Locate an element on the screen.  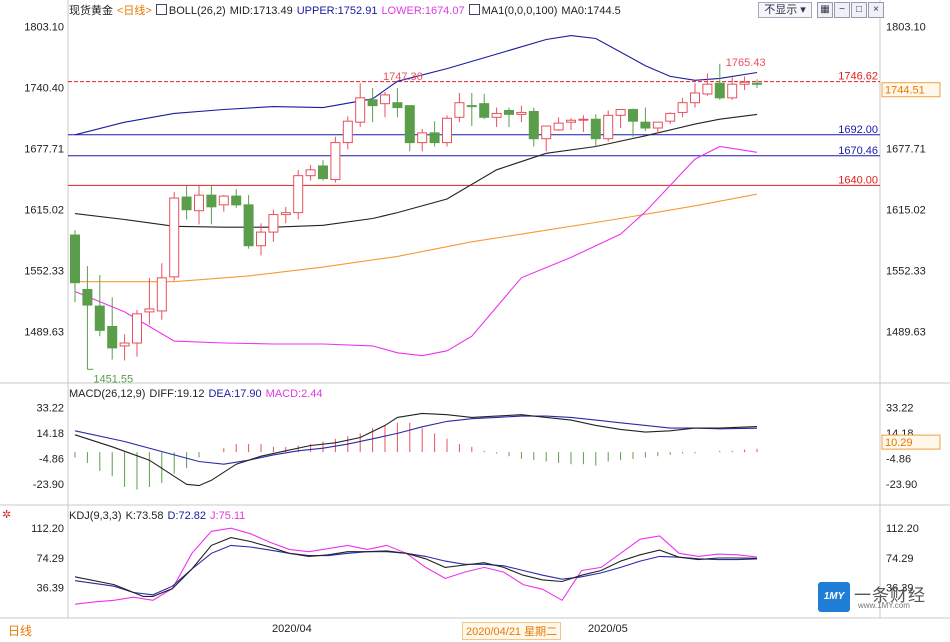
kdj-j-value: J:75.11 is located at coordinates (228, 516).